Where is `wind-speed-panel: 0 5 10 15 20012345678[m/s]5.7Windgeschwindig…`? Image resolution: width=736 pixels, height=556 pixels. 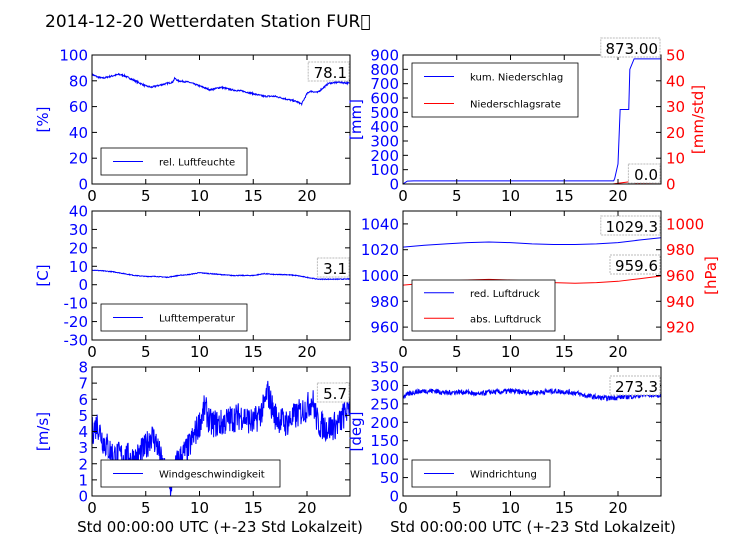
wind-speed-panel: 0 5 10 15 20012345678[m/s]5.7Windgeschwindig… is located at coordinates (192, 438).